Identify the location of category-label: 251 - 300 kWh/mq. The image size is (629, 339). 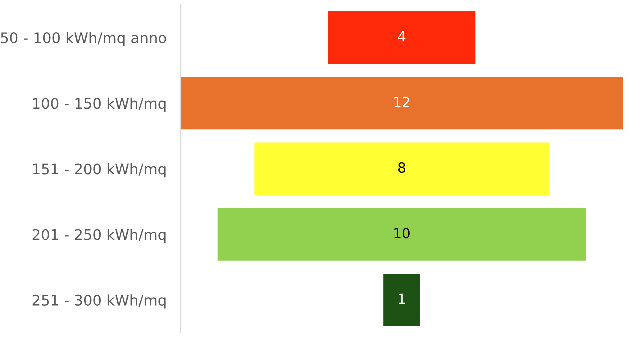
(99, 301).